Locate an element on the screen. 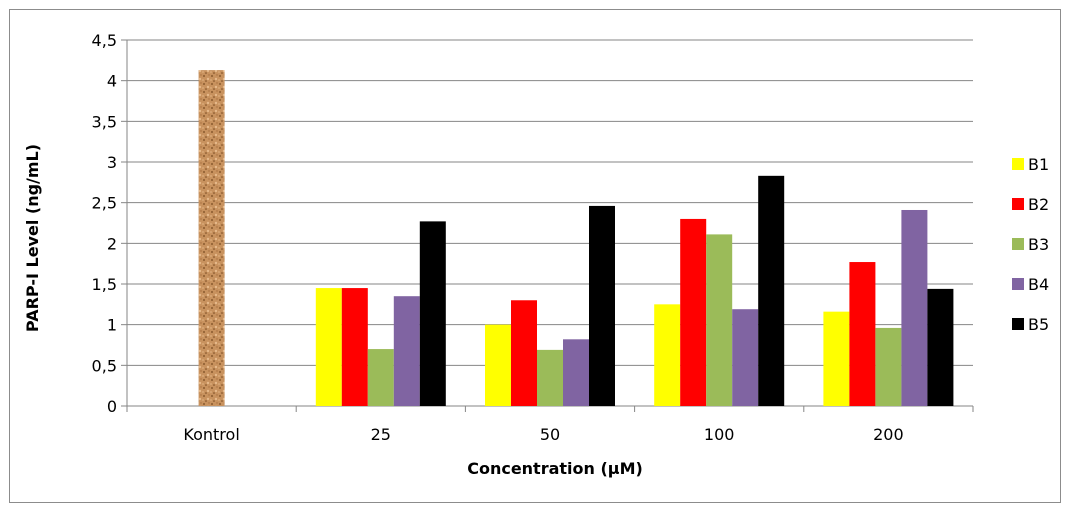  x-tick-label: 50 is located at coordinates (550, 434).